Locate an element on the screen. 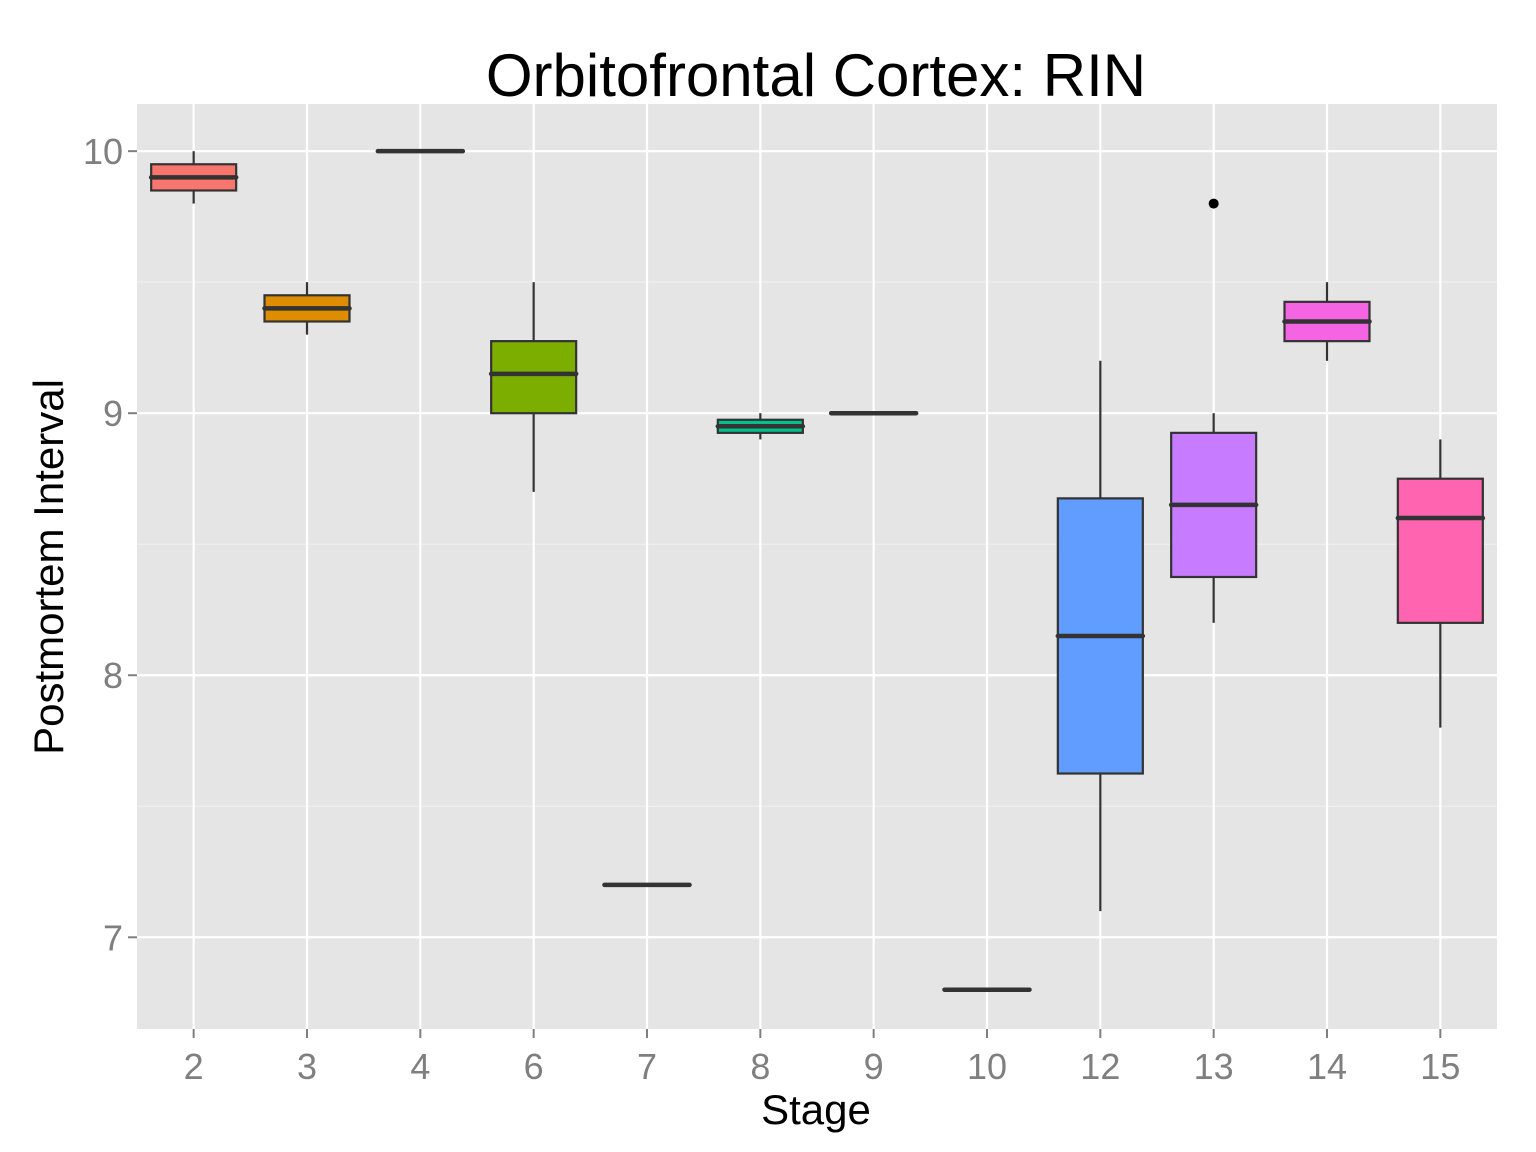 This screenshot has width=1536, height=1152. y-tick-label: 7 is located at coordinates (113, 937).